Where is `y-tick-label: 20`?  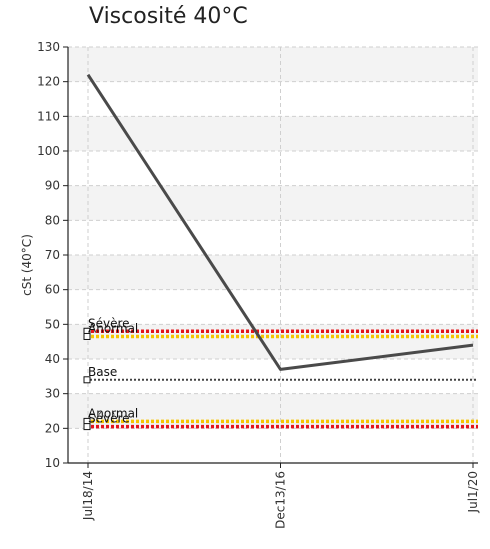 y-tick-label: 20 is located at coordinates (52, 428).